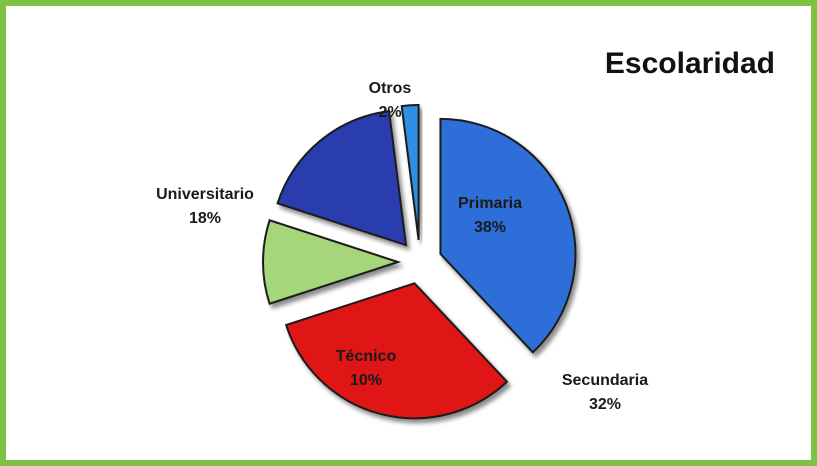  Describe the element at coordinates (366, 356) in the screenshot. I see `slice-label: Técnico` at that location.